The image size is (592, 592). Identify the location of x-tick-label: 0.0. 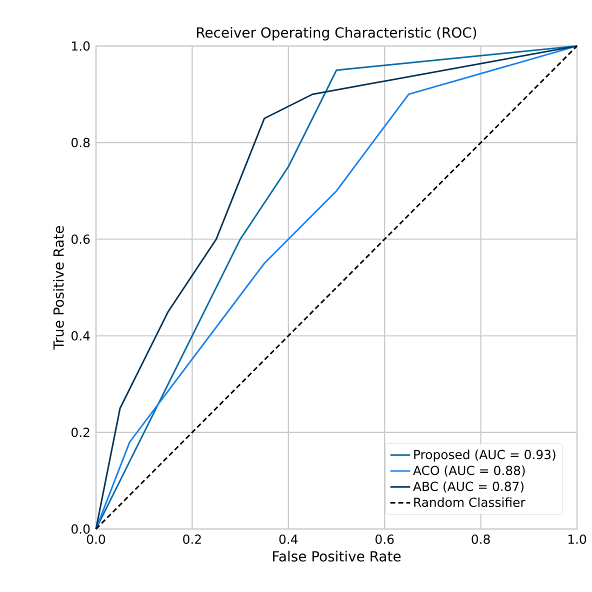
(96, 539).